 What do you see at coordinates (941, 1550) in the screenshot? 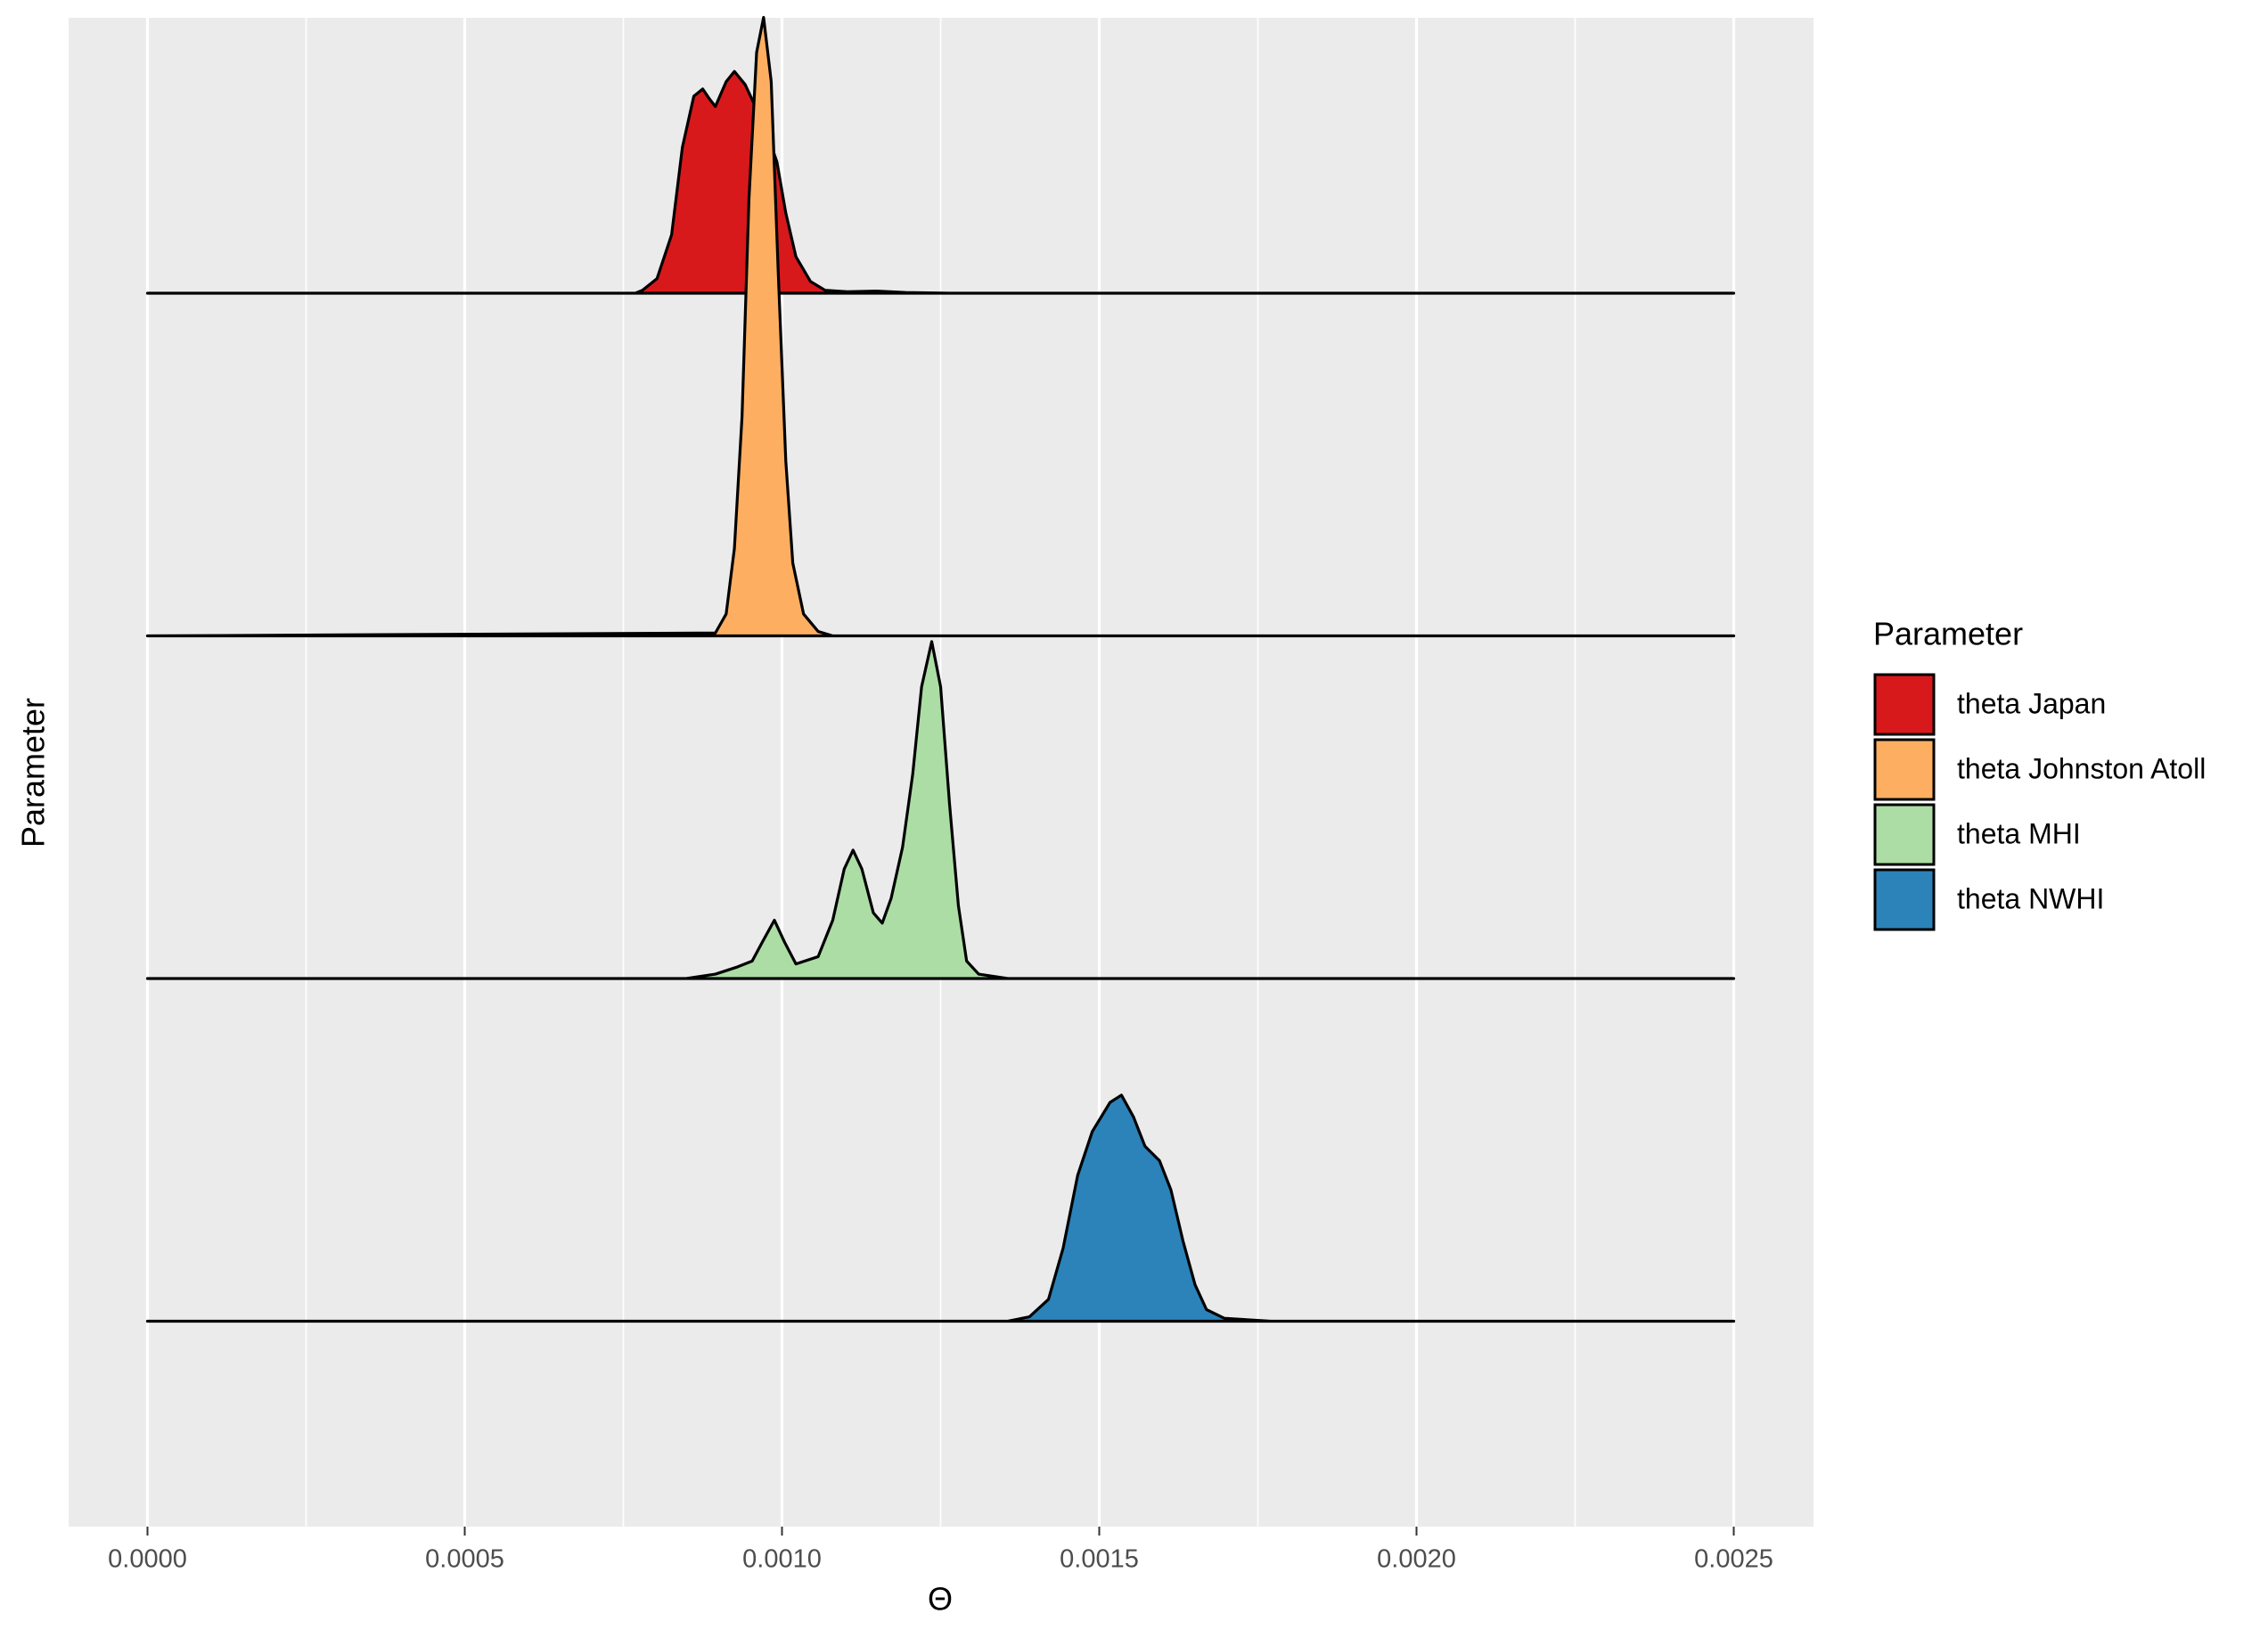
I see `x-axis: 0.0000 0.0005 0.0010 0.0015 0.0020 0.0025` at bounding box center [941, 1550].